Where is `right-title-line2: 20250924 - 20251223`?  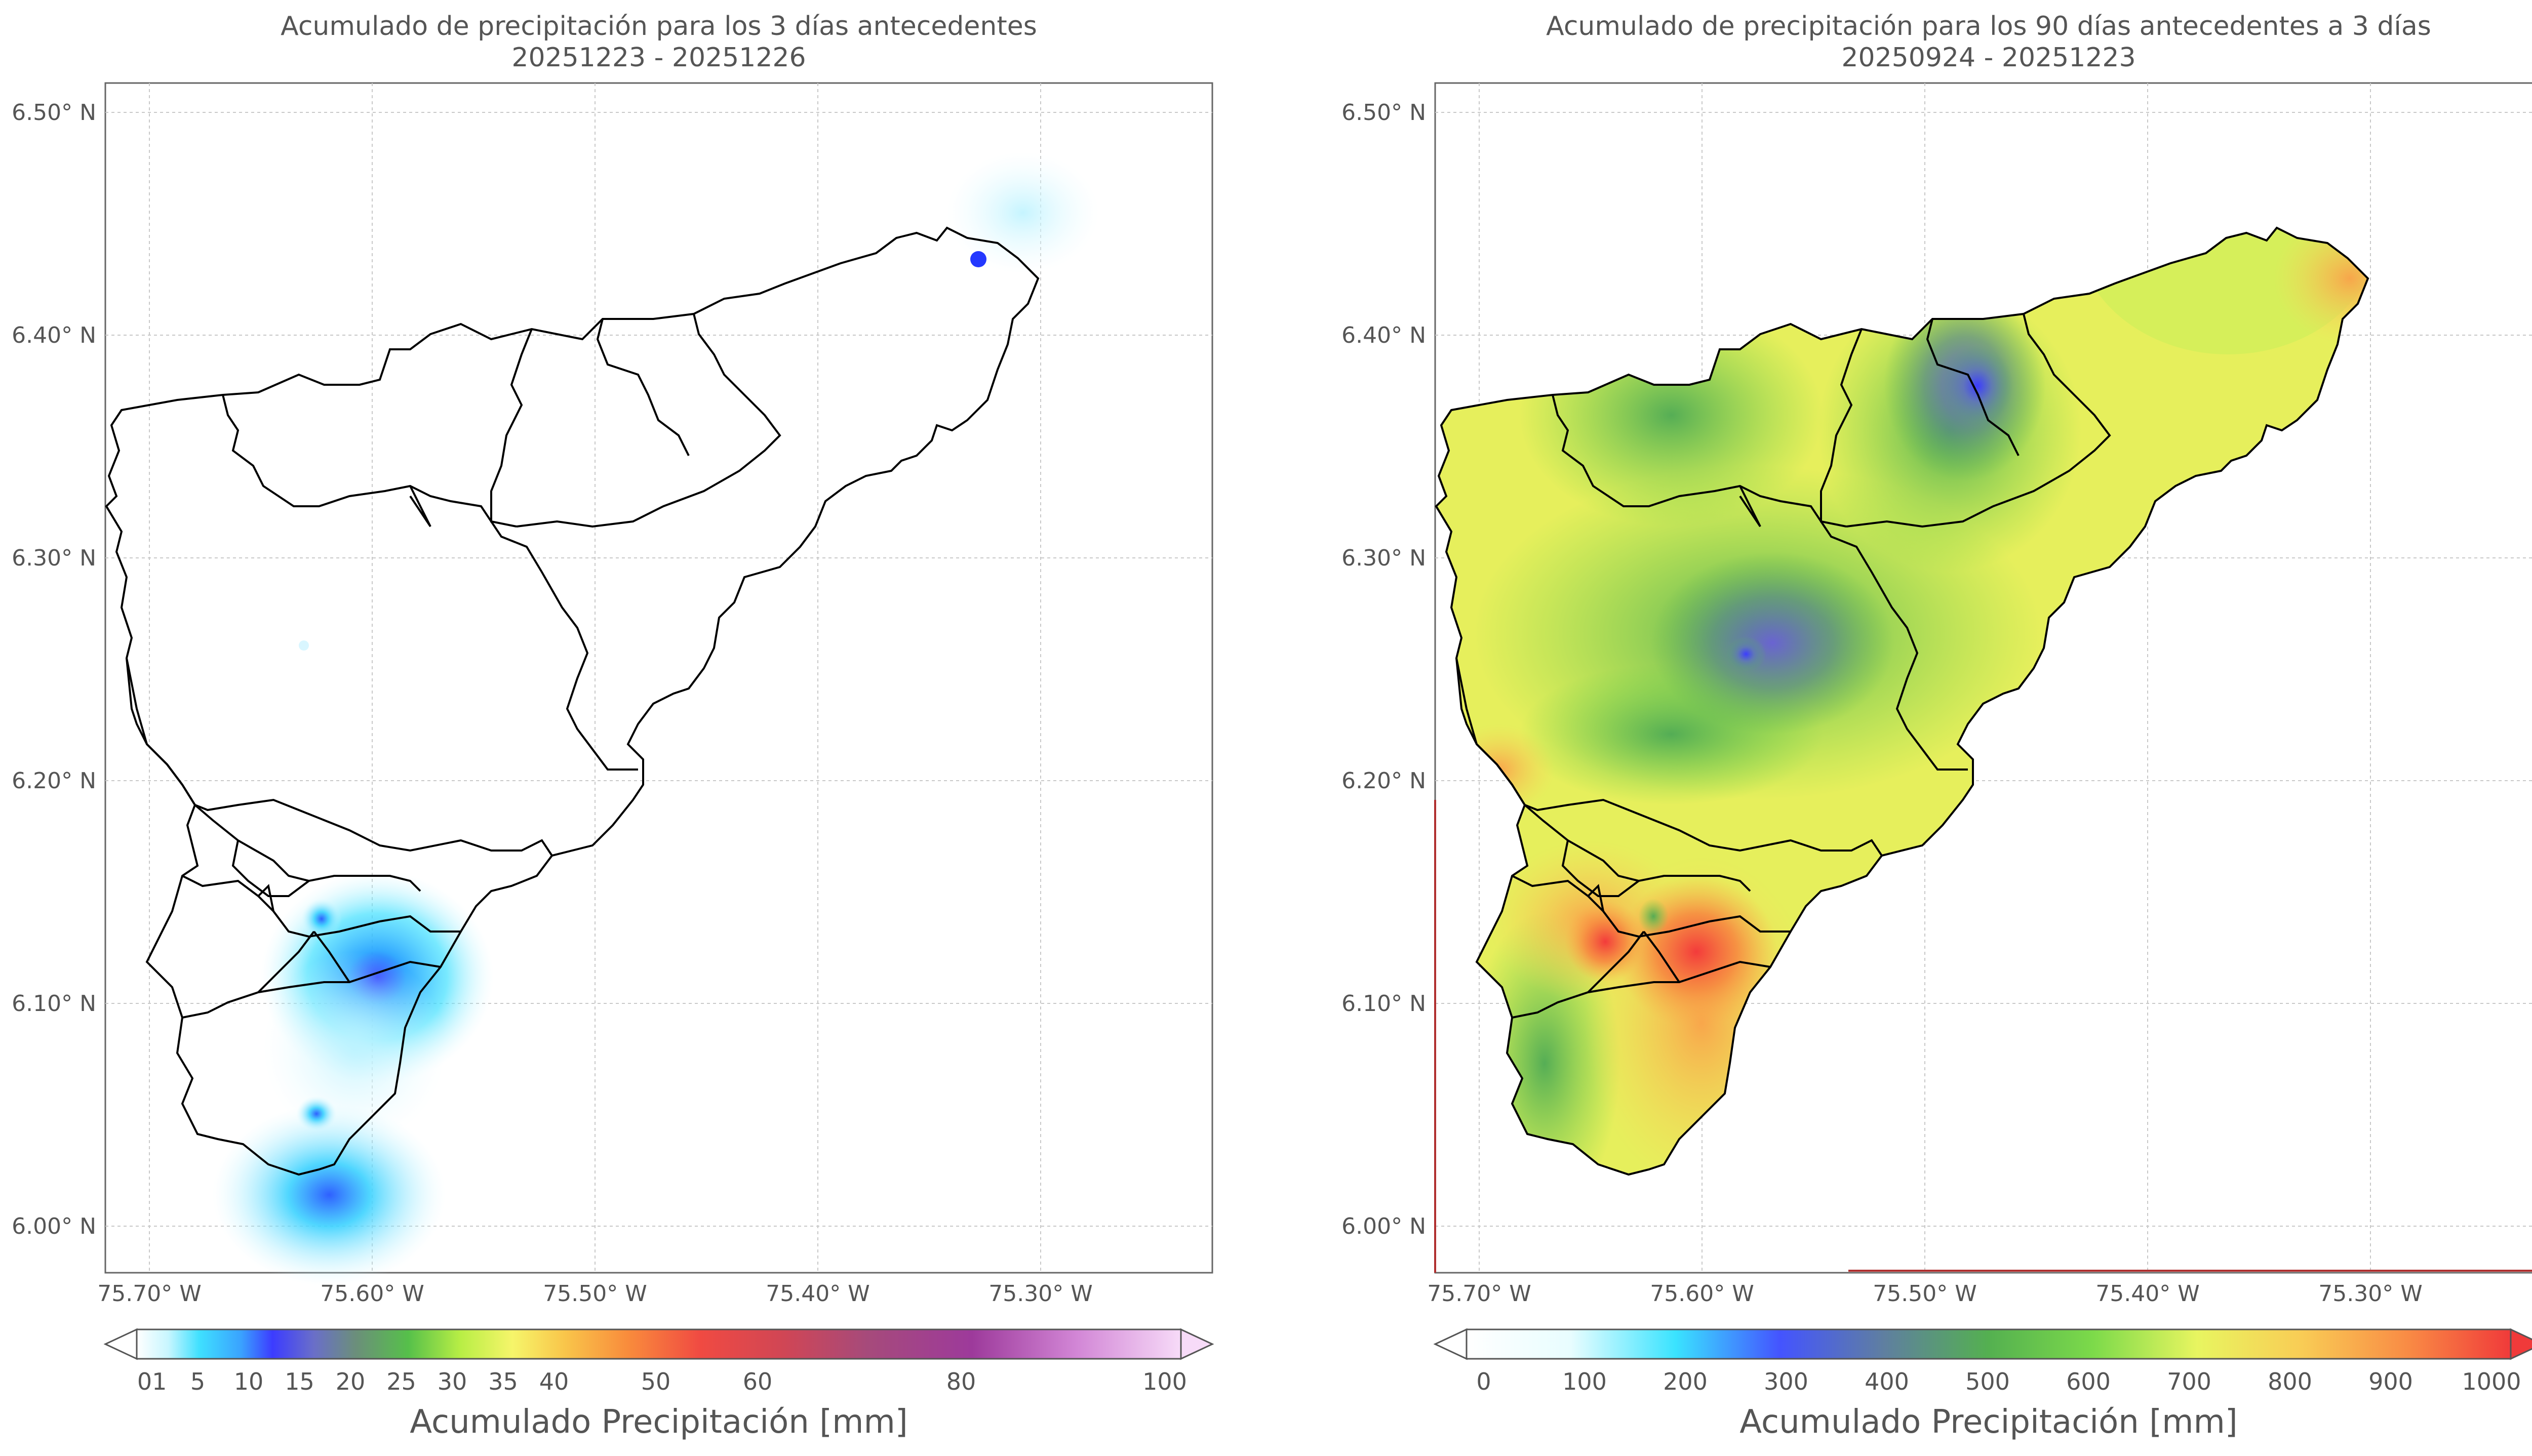 right-title-line2: 20250924 - 20251223 is located at coordinates (1988, 58).